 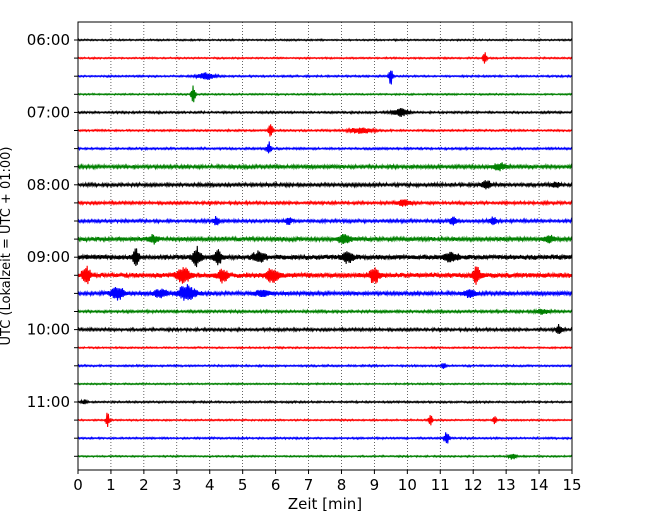 I want to click on y-tick-label: 11:00, so click(x=48, y=402).